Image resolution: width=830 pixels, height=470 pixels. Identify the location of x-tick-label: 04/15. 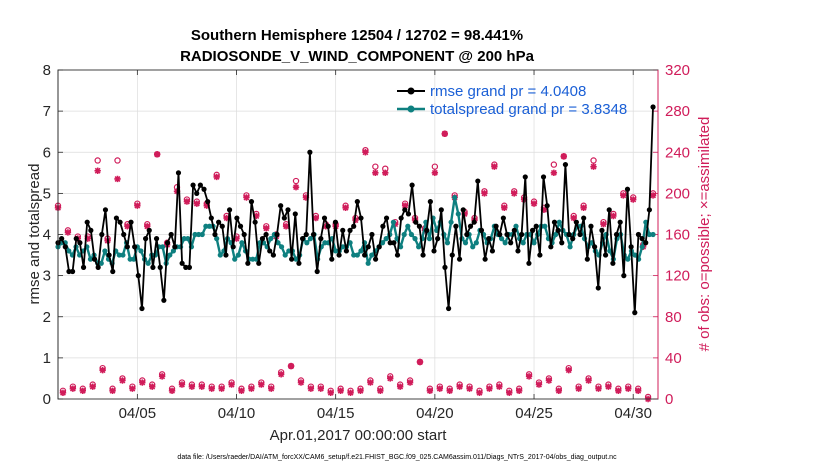
(336, 413).